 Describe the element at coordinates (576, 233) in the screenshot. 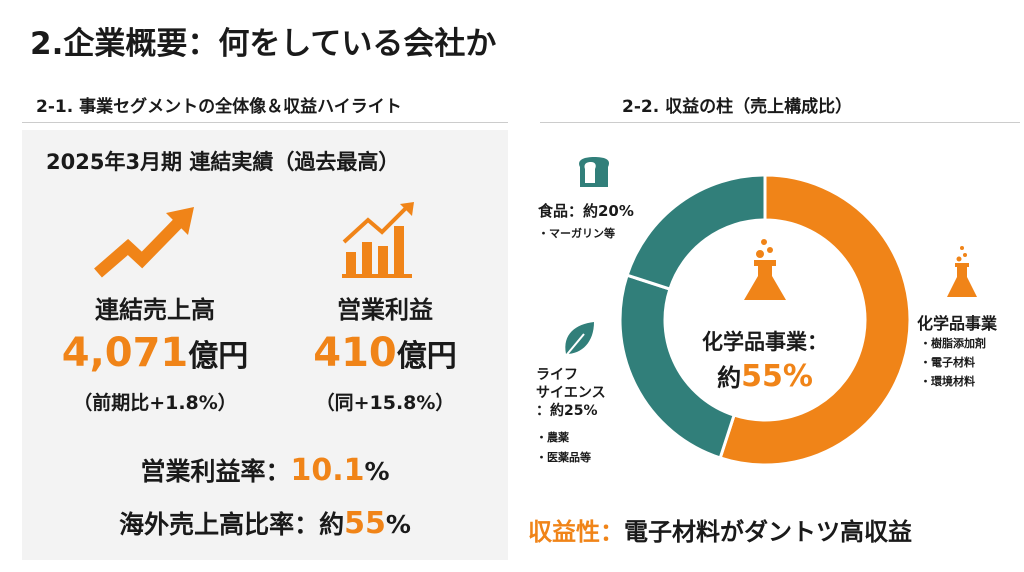

I see `food-item: ・マーガリン等` at that location.